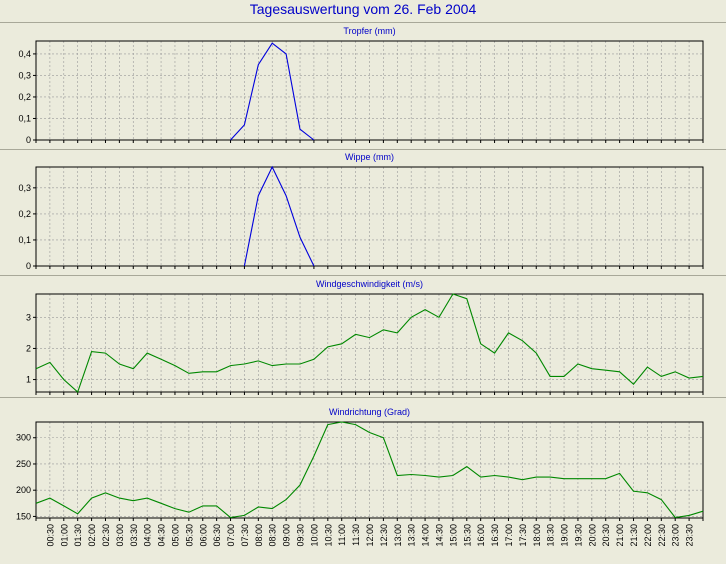 This screenshot has width=726, height=564. I want to click on y-tick-label: 150, so click(23, 516).